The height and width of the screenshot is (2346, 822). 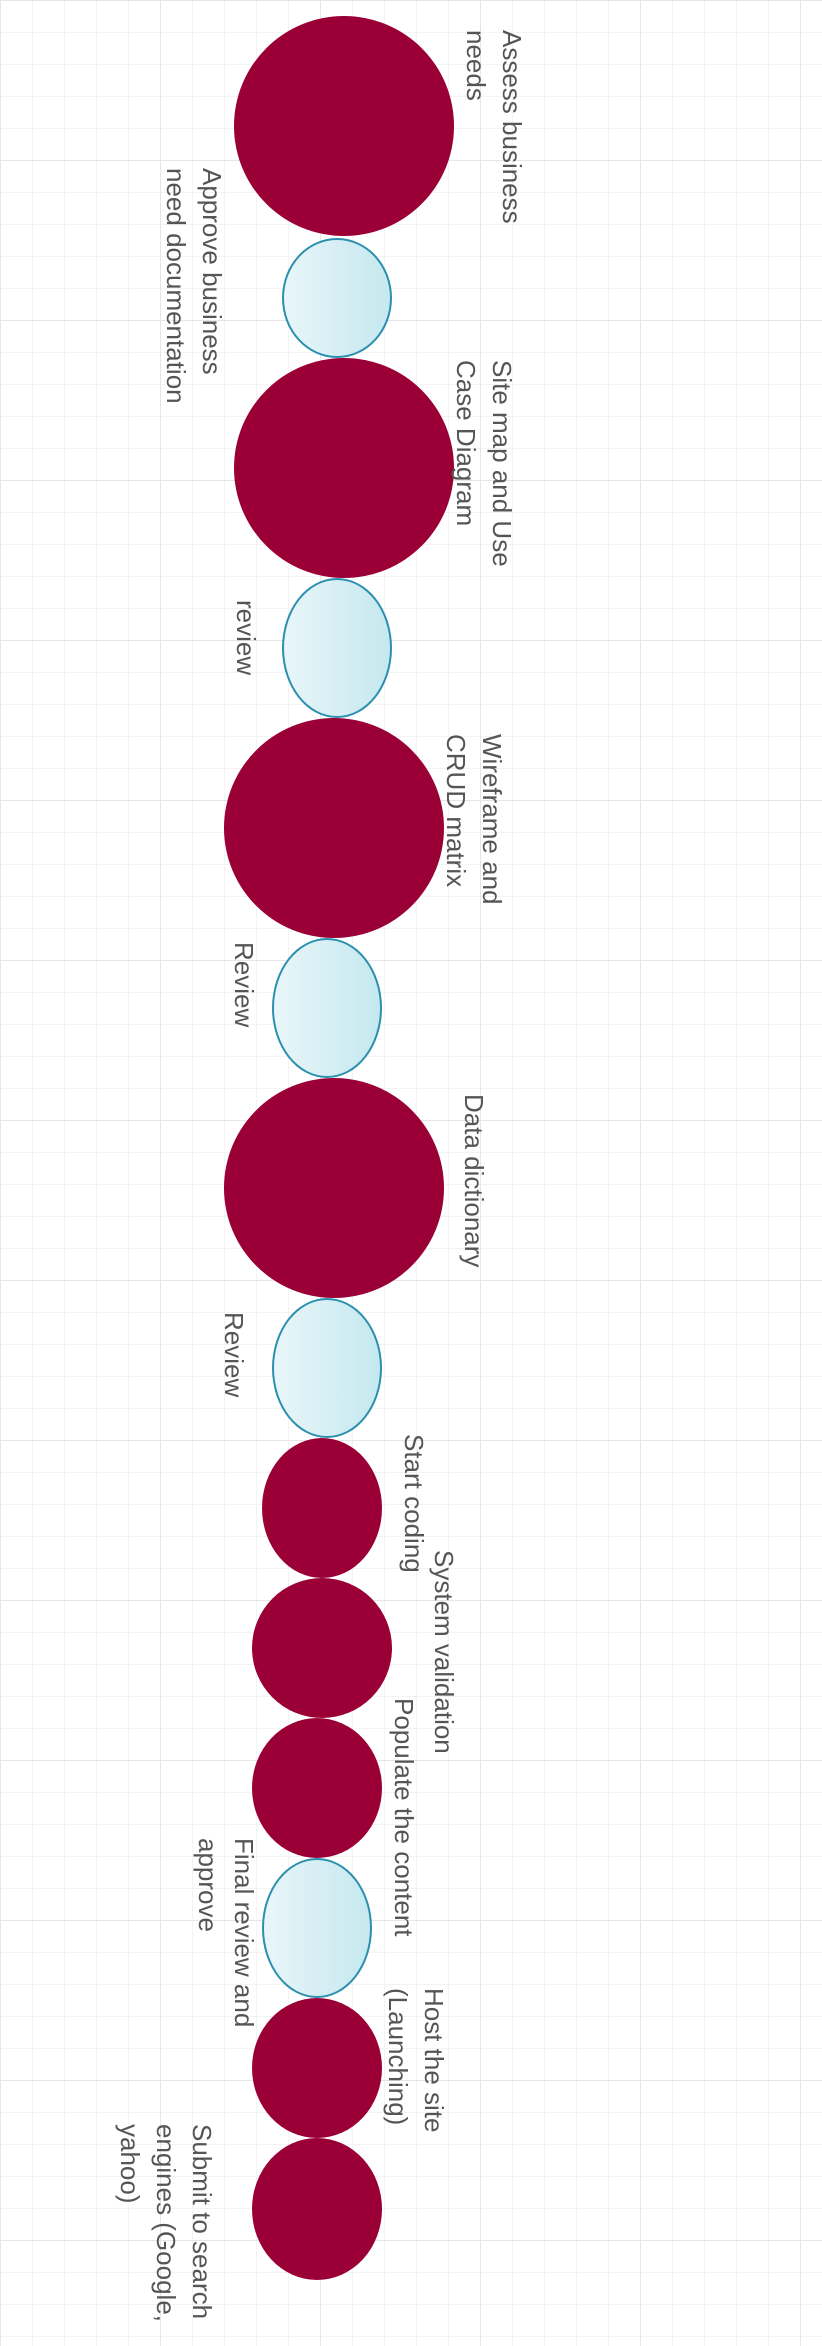 I want to click on label-data-dictionary: Data dictionary, so click(x=474, y=1180).